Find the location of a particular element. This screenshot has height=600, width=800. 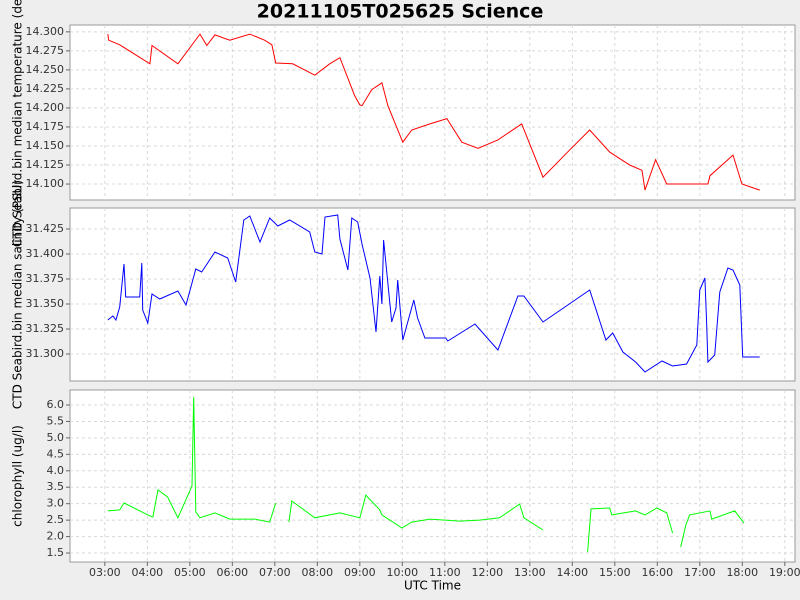

y-tick-label: 2.0 is located at coordinates (56, 536).